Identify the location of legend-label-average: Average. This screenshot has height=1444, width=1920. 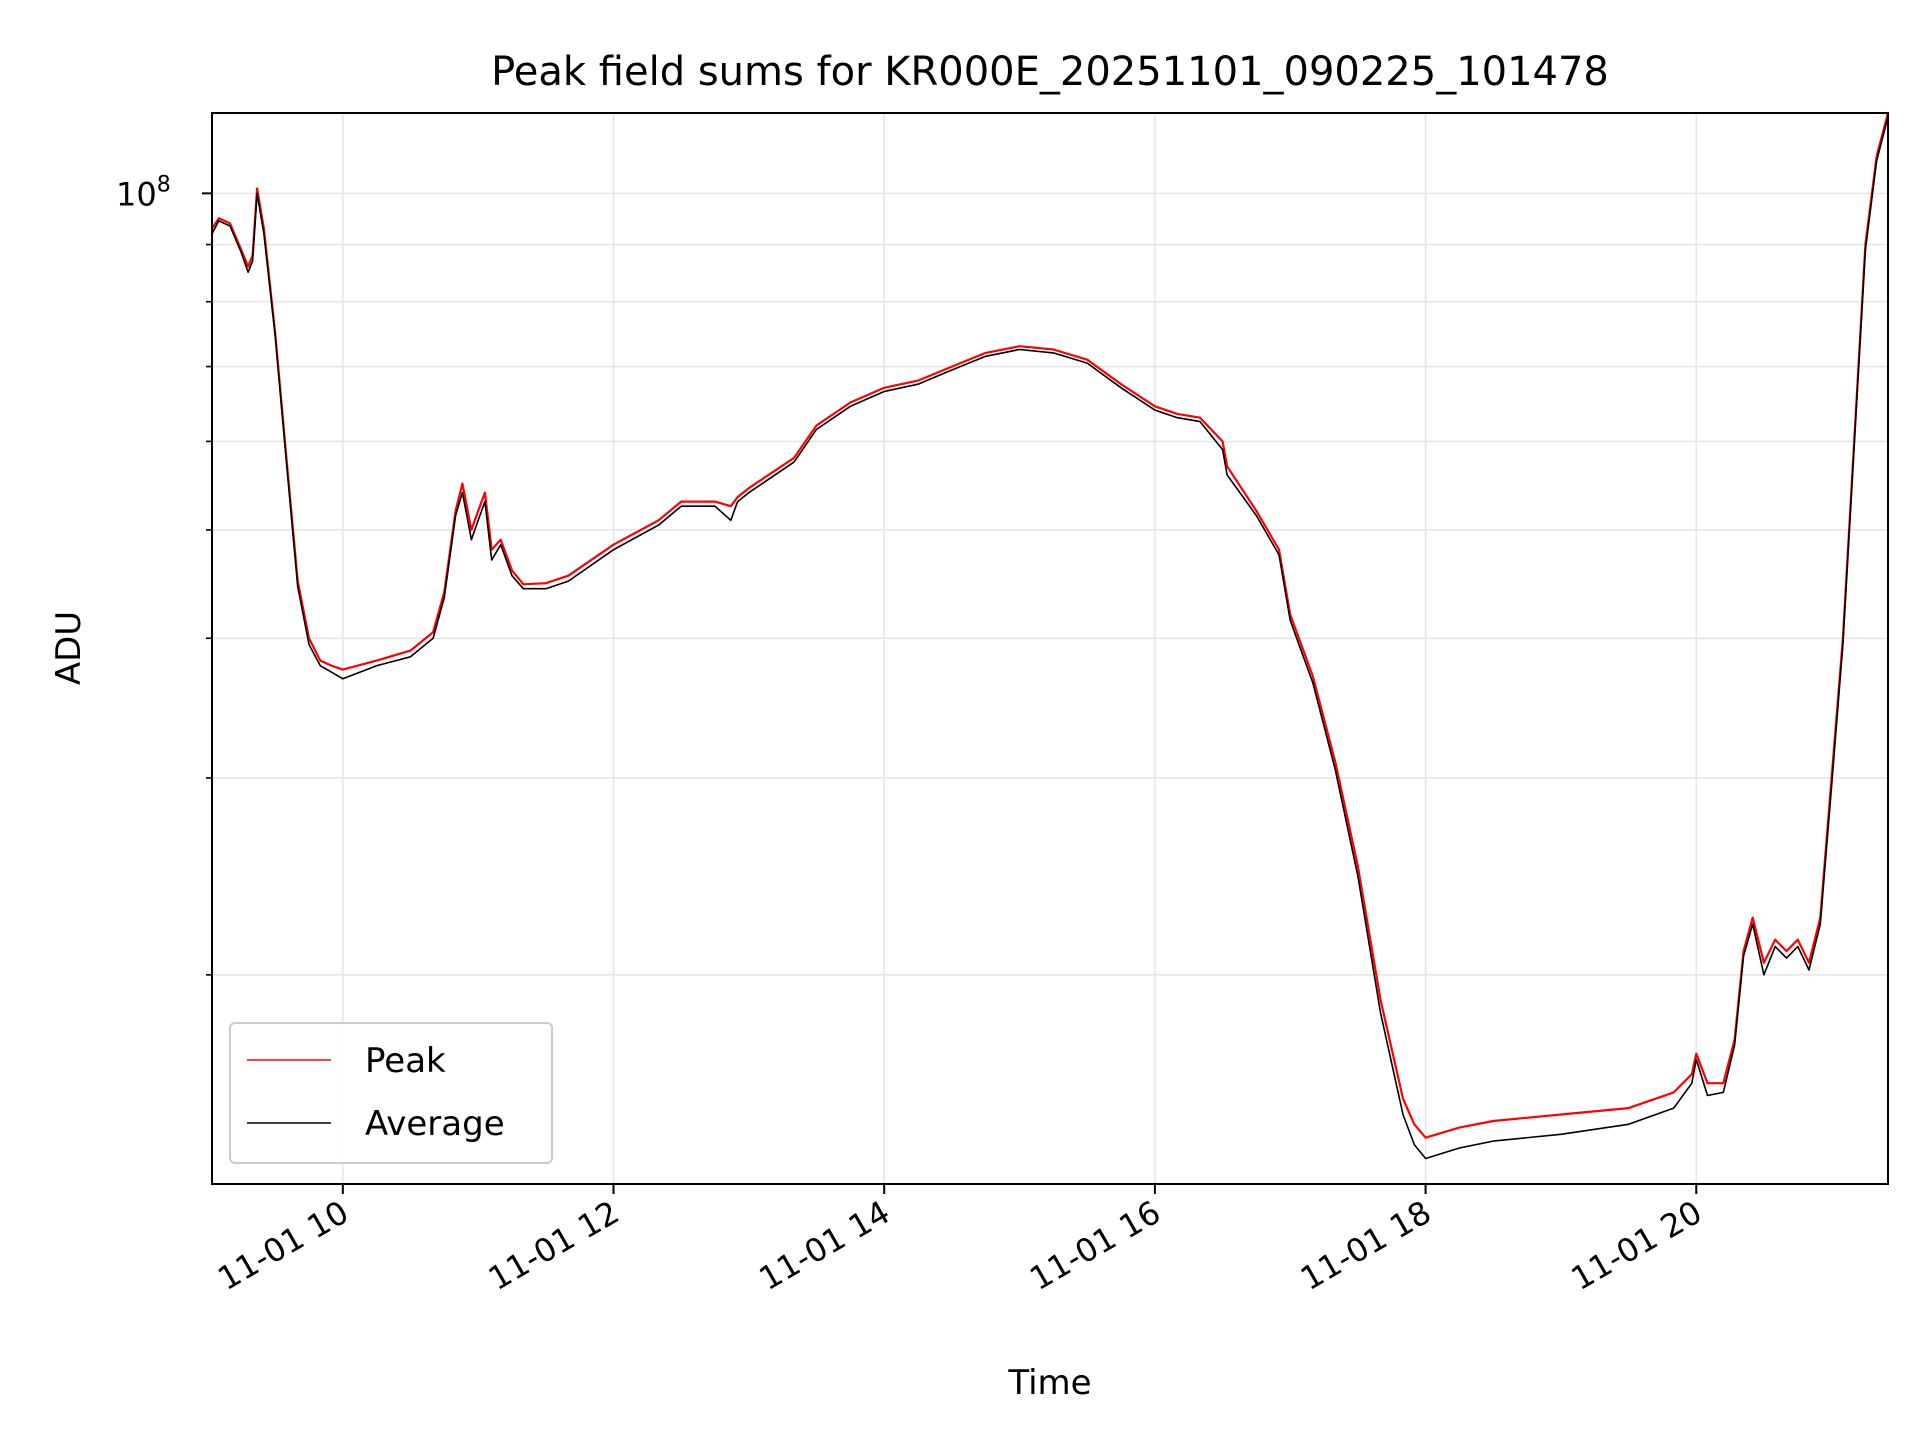
(435, 1124).